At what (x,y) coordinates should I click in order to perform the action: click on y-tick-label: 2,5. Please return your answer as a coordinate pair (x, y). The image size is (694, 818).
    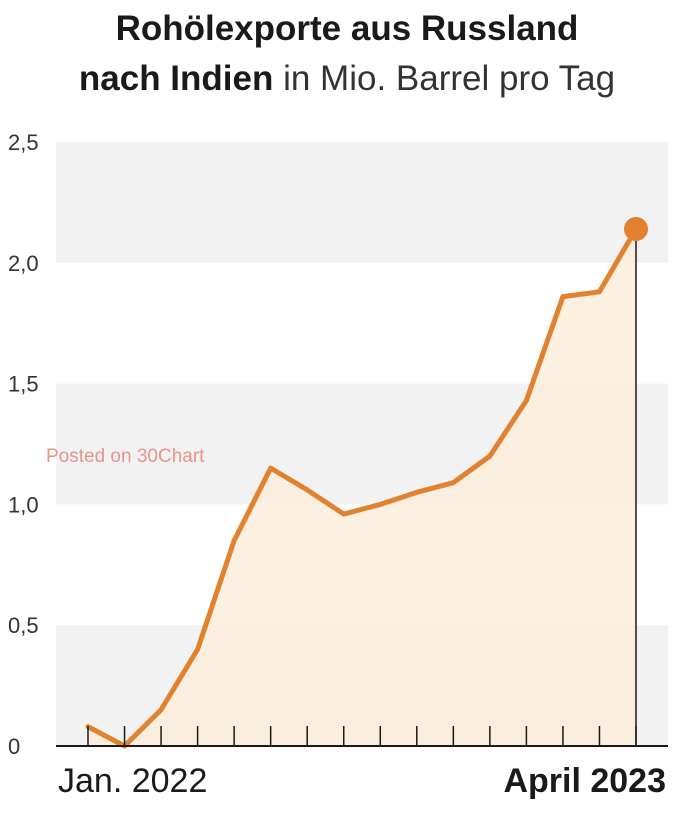
    Looking at the image, I should click on (23, 142).